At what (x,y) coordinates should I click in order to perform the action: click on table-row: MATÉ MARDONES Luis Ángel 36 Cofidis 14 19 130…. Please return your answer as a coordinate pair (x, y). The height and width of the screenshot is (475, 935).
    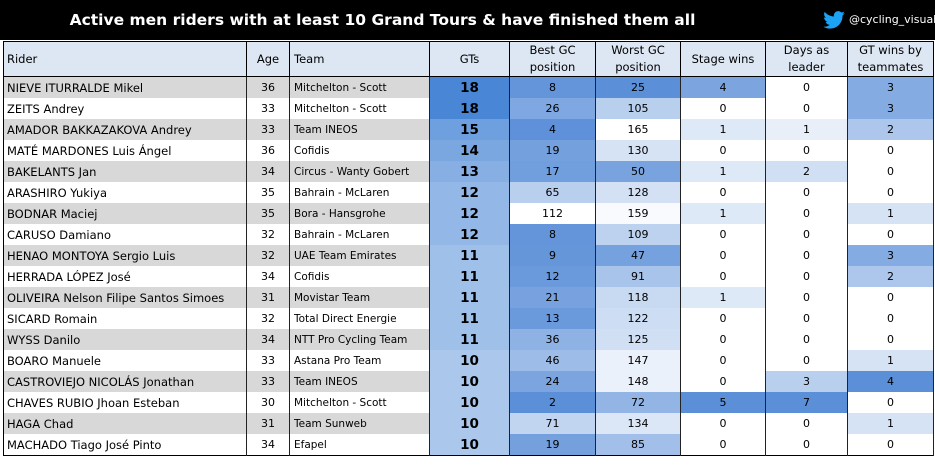
    Looking at the image, I should click on (468, 150).